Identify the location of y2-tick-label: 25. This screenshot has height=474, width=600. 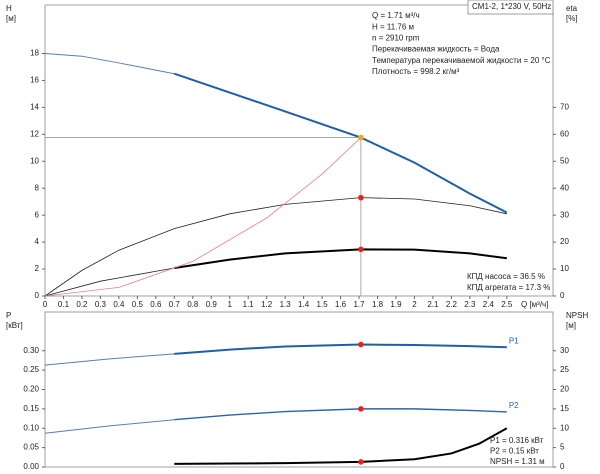
(564, 369).